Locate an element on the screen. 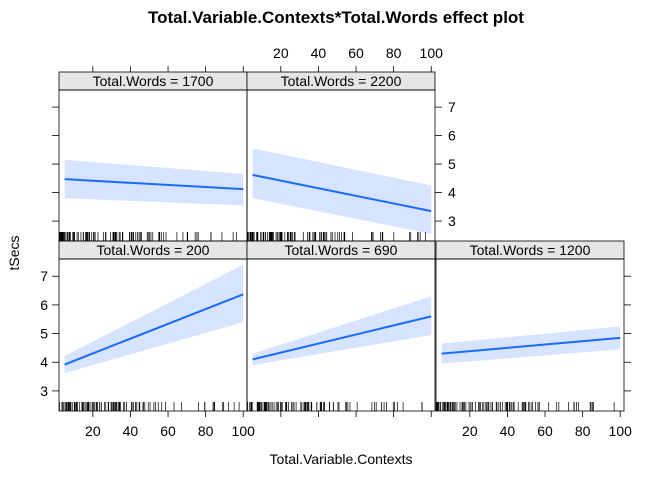 The image size is (672, 485). panel-1: Total.Words = 200 20 40 60 80 100 3 4 5 6 7 is located at coordinates (148, 339).